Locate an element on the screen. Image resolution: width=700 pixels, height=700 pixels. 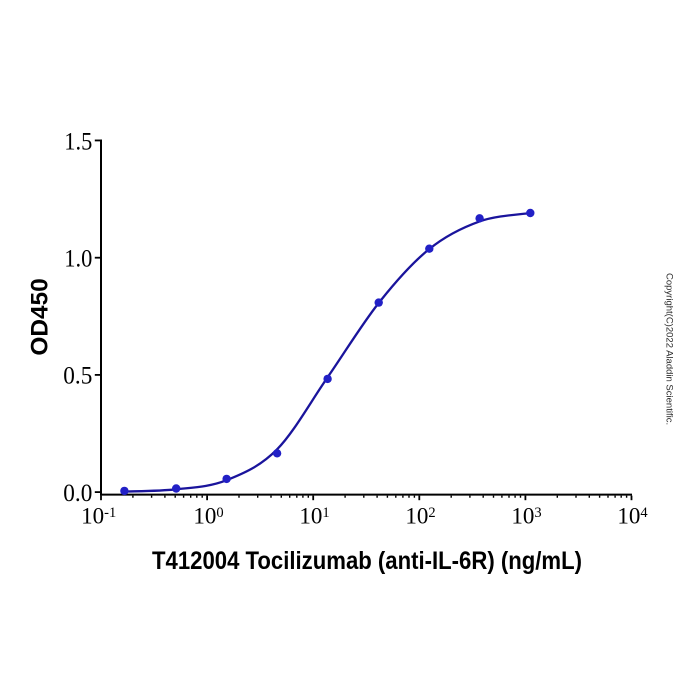
svg-text: 101 is located at coordinates (314, 516).